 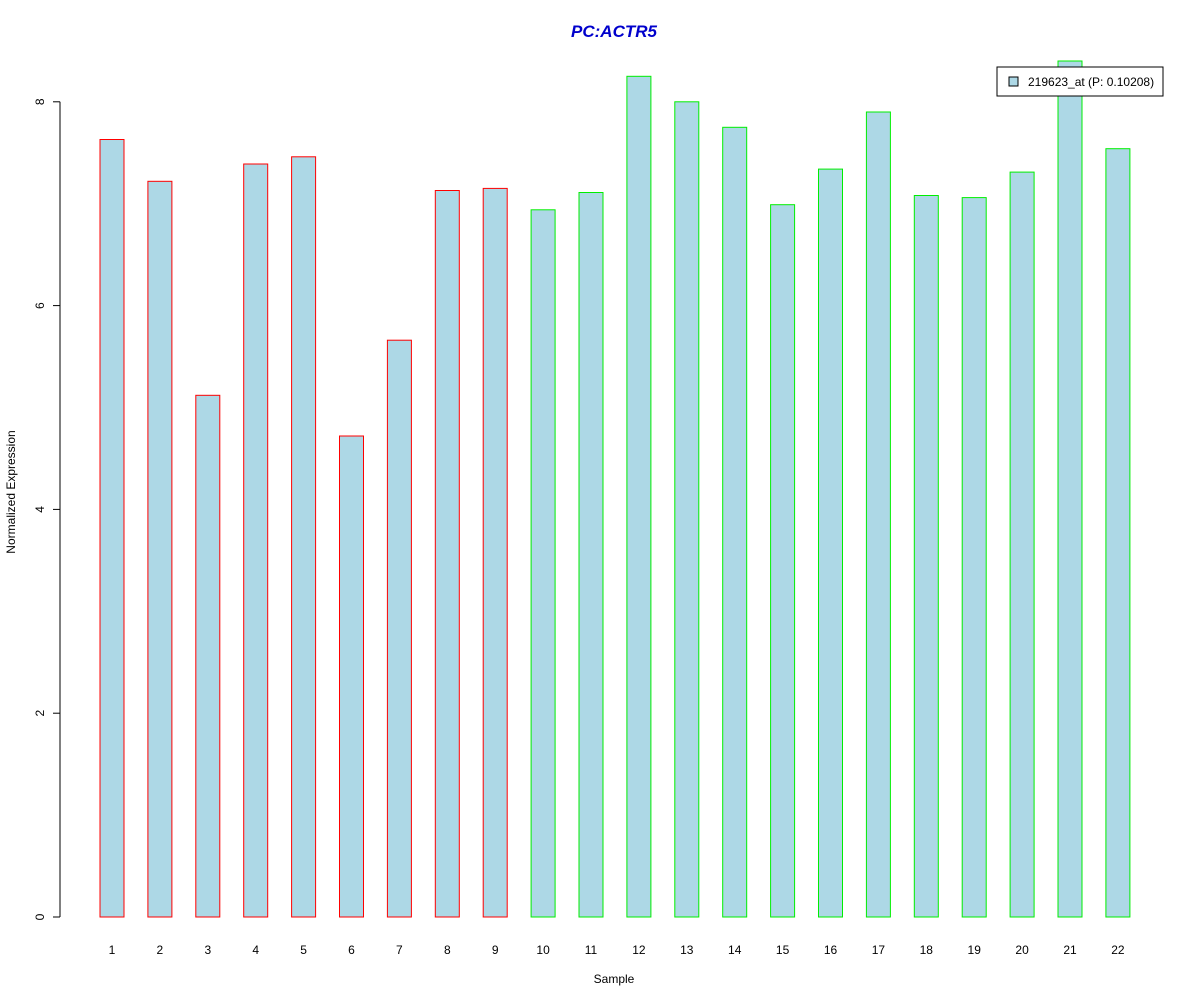 I want to click on x-tick-label: 20, so click(x=1022, y=950).